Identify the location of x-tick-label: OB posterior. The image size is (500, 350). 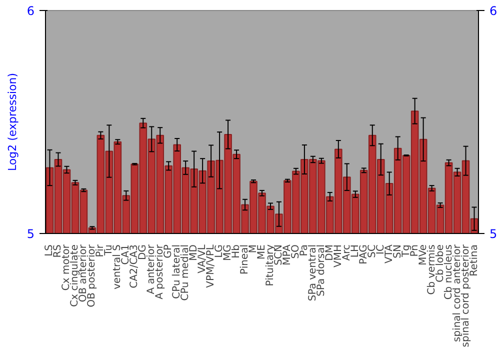
(92, 276).